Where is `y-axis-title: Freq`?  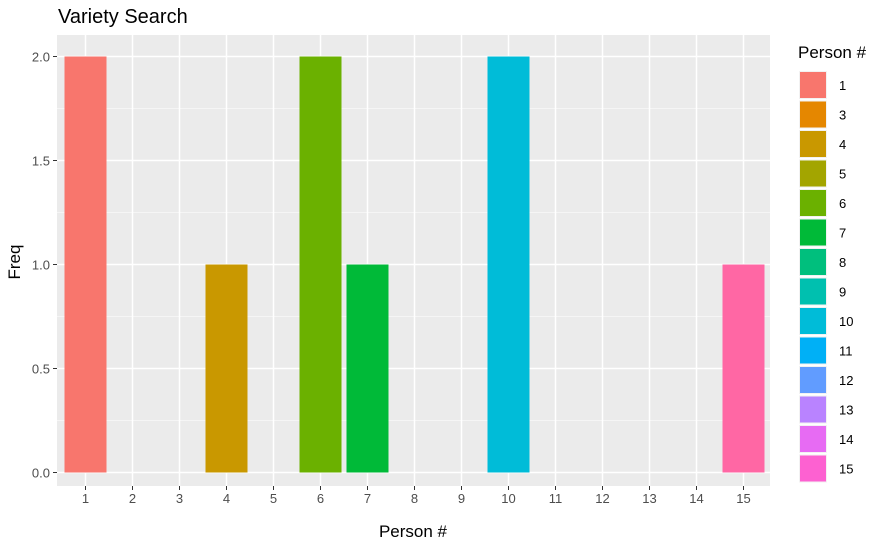
y-axis-title: Freq is located at coordinates (14, 262).